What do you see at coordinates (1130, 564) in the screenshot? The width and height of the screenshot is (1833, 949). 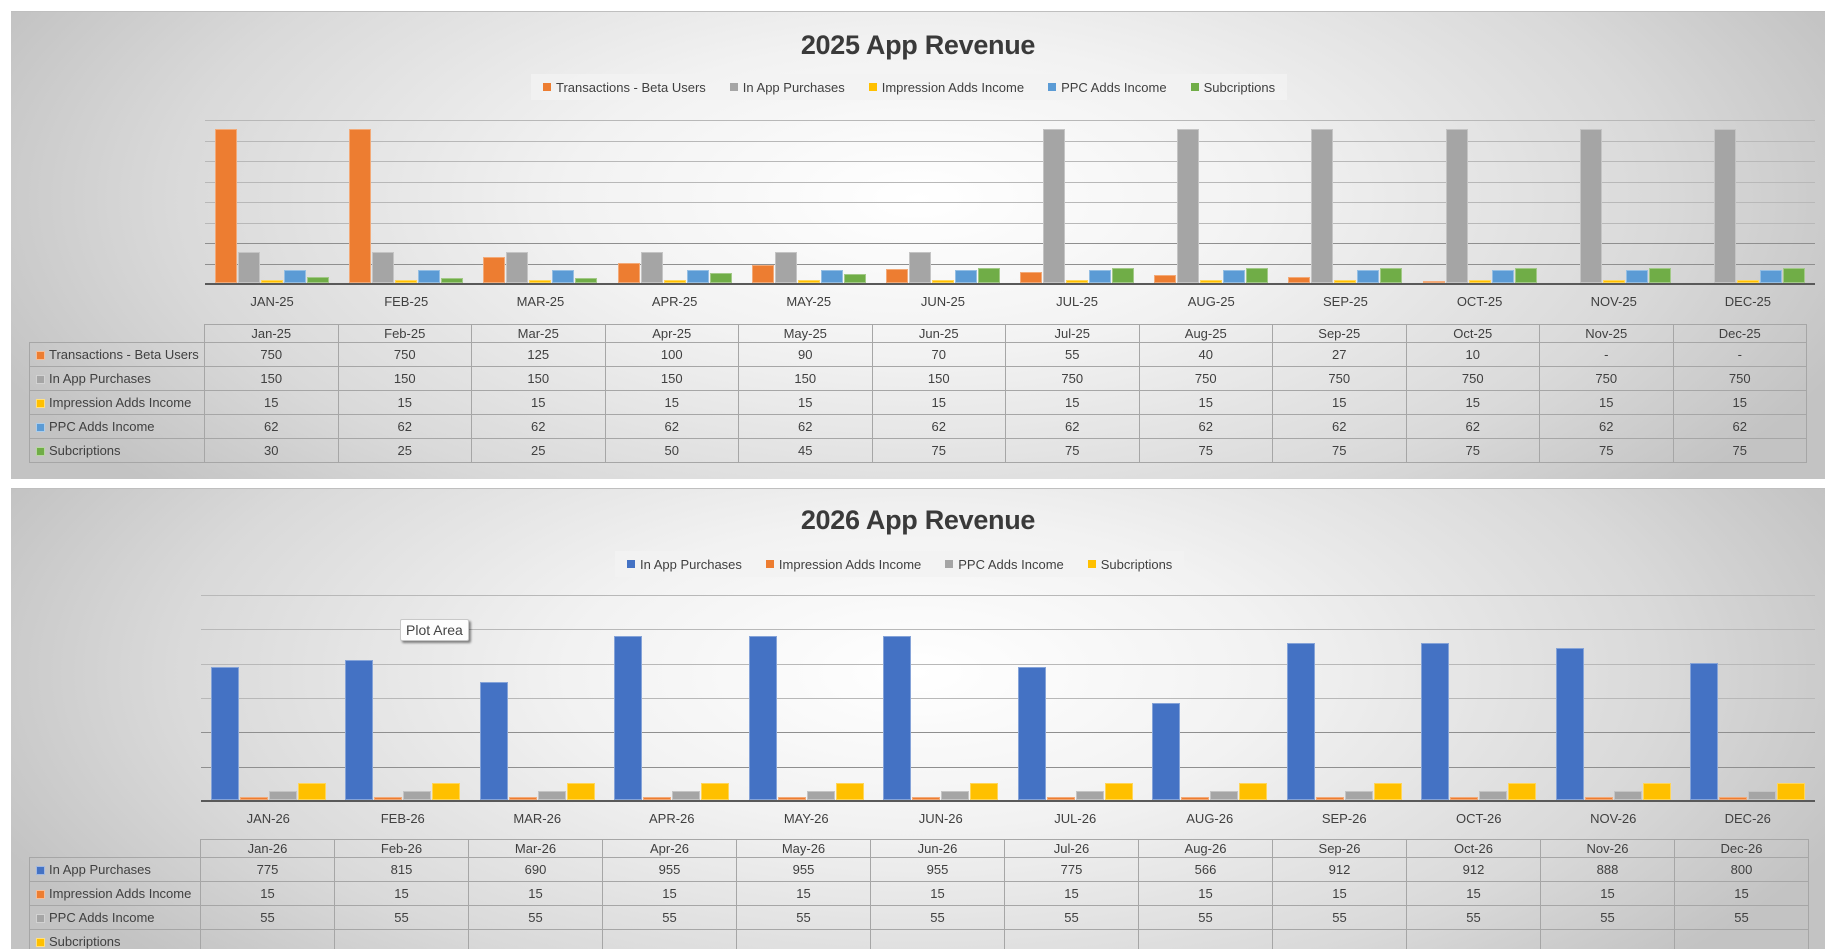 I see `legend-item-subcriptions: Subcriptions` at bounding box center [1130, 564].